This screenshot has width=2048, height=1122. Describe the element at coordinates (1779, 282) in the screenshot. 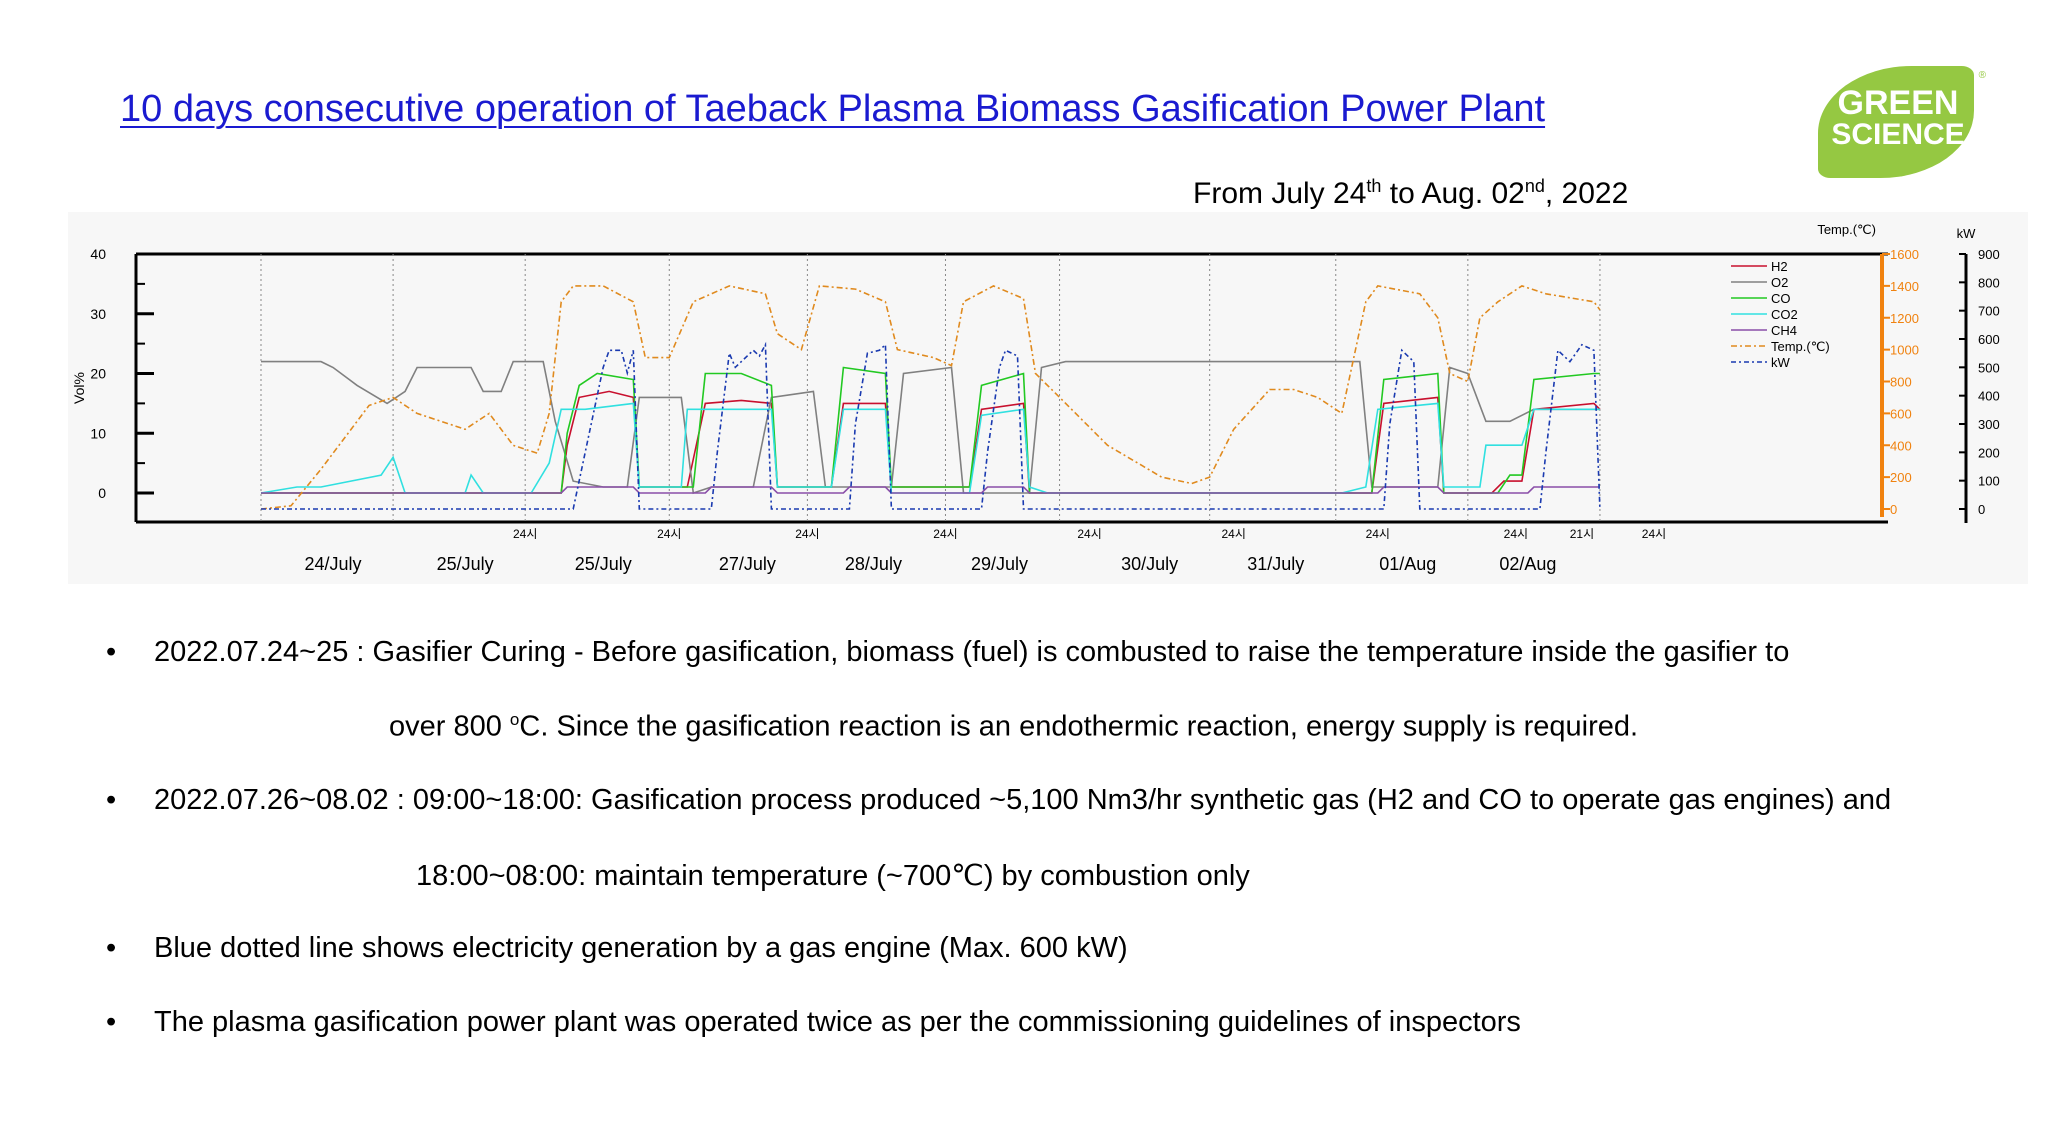

I see `legend-label: O2` at that location.